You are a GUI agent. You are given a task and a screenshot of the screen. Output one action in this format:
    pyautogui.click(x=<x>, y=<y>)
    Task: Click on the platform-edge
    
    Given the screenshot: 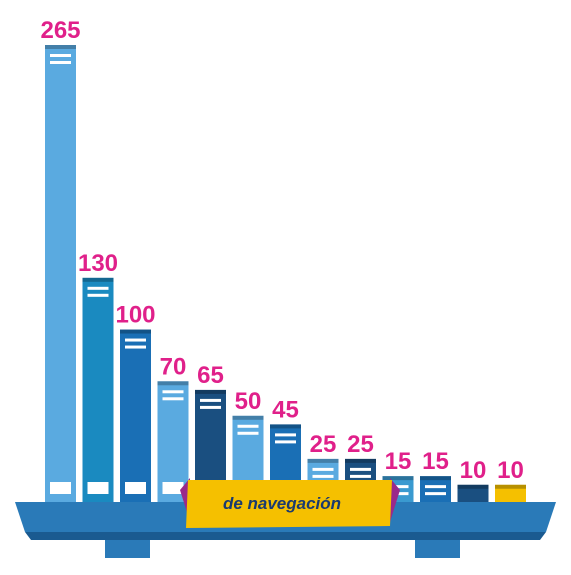 What is the action you would take?
    pyautogui.click(x=285, y=536)
    